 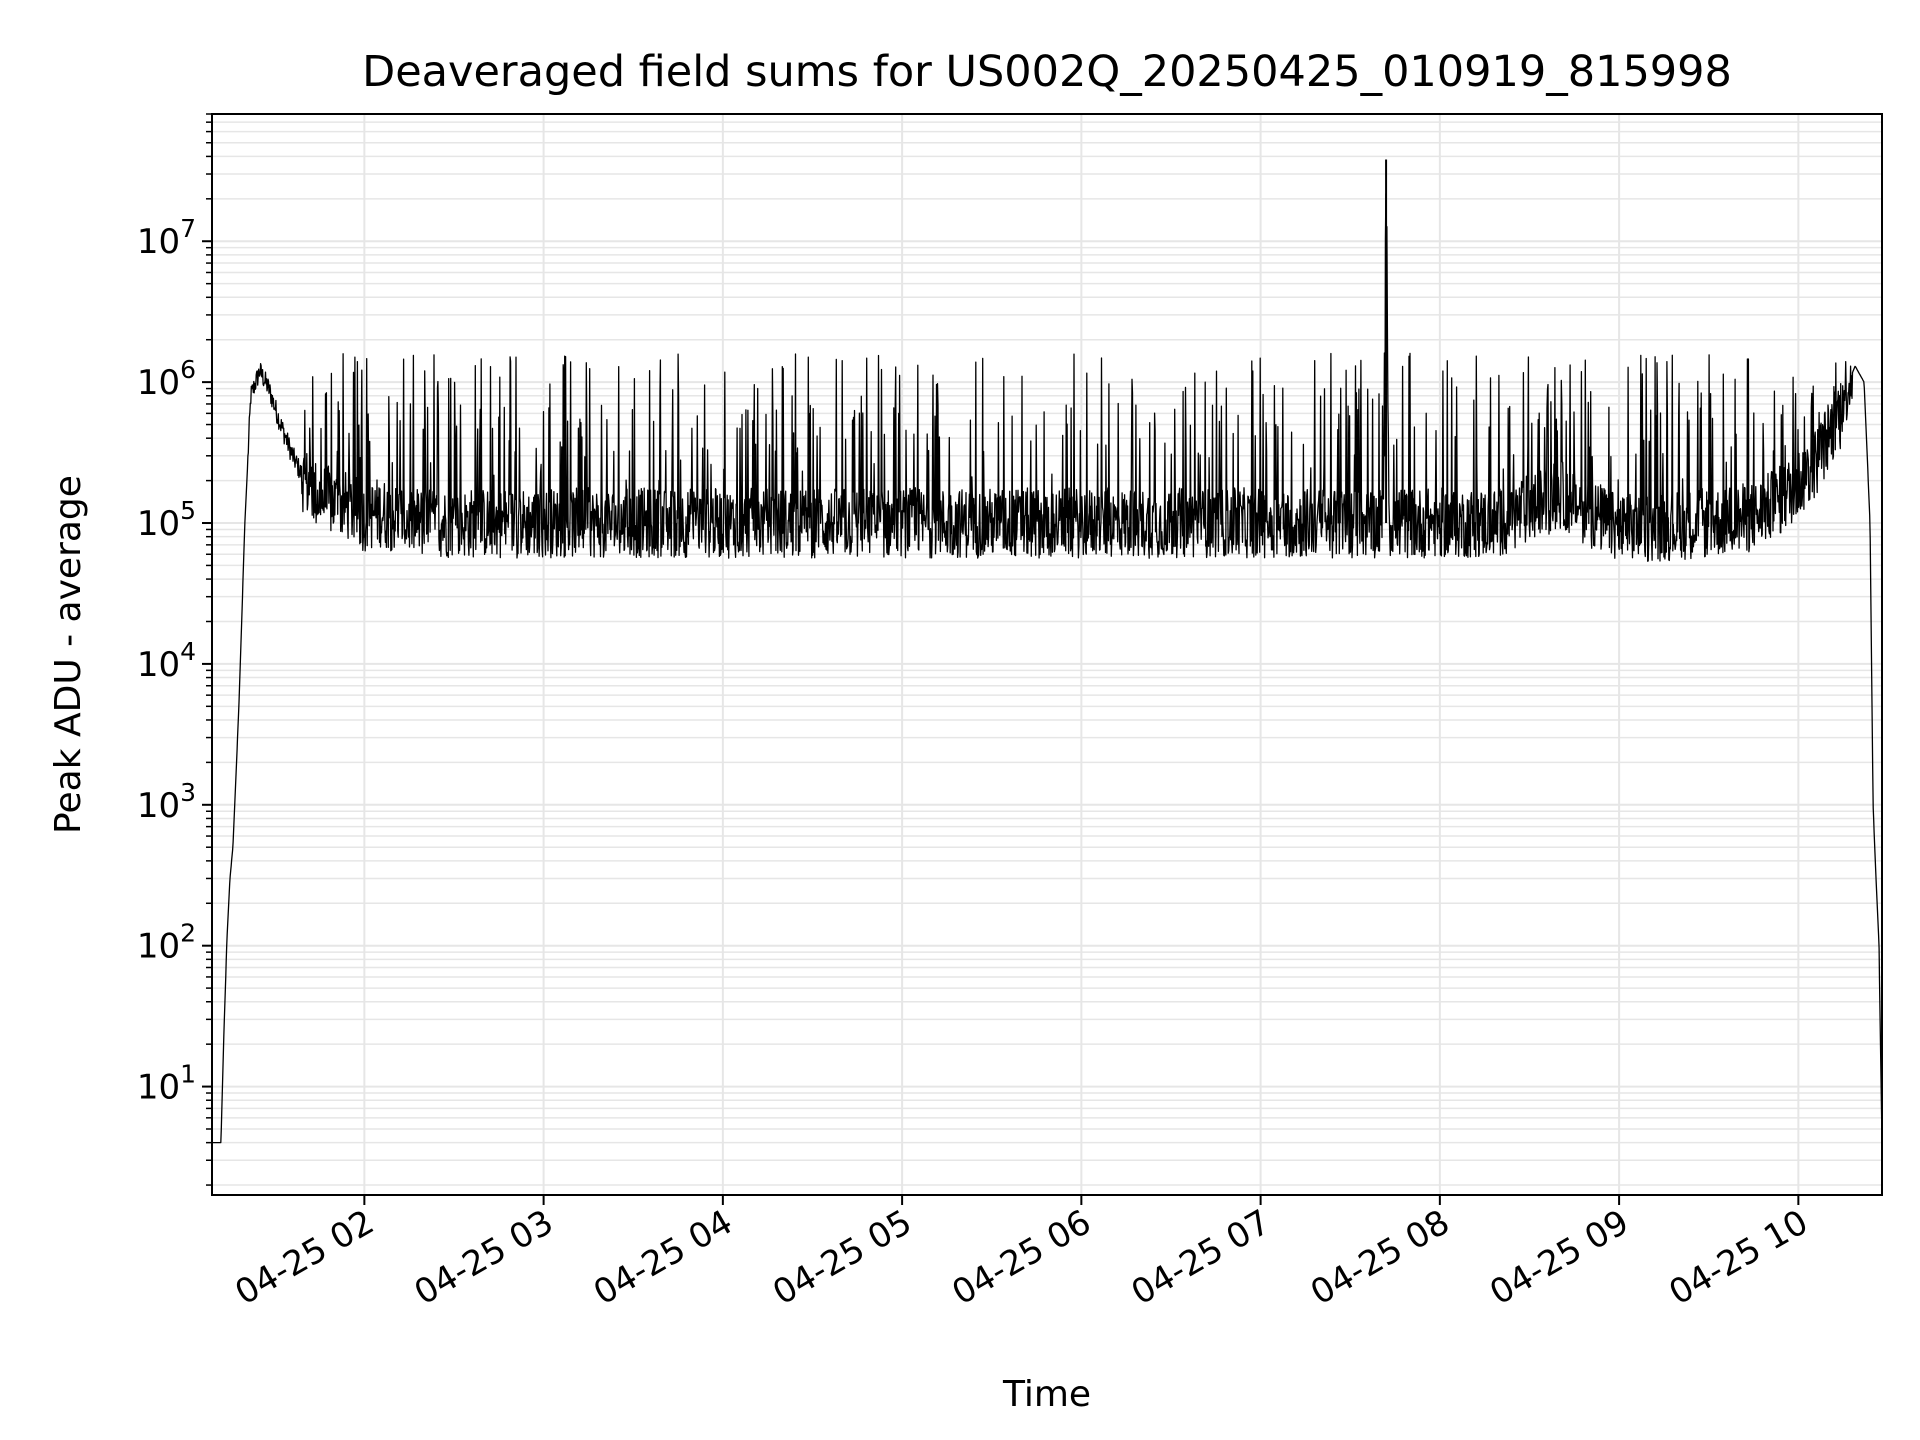 What do you see at coordinates (1046, 1394) in the screenshot?
I see `x-axis-label: Time` at bounding box center [1046, 1394].